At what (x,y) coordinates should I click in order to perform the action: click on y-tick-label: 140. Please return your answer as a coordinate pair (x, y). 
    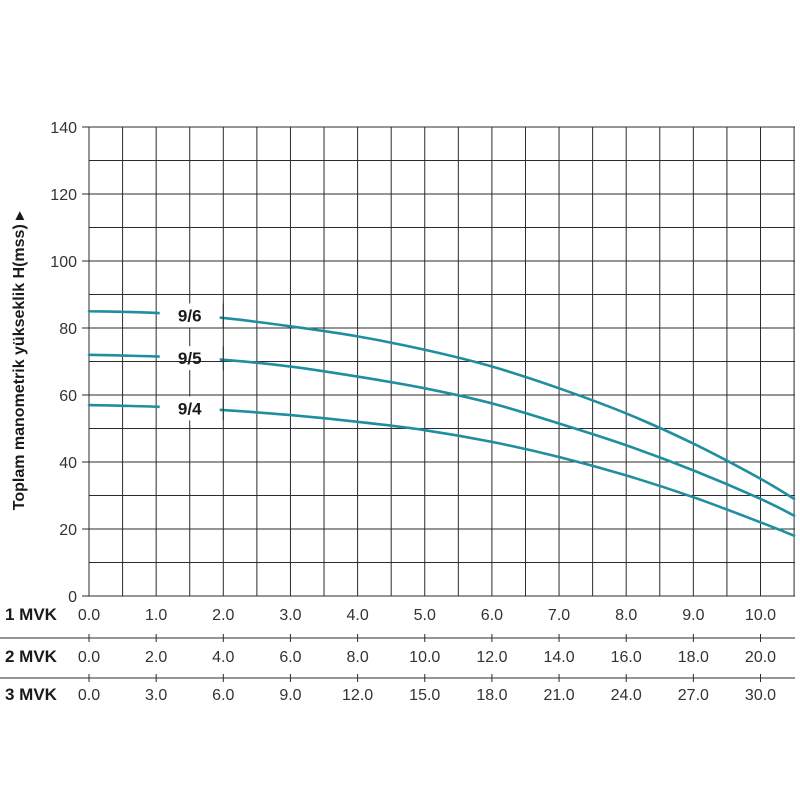
    Looking at the image, I should click on (63, 128).